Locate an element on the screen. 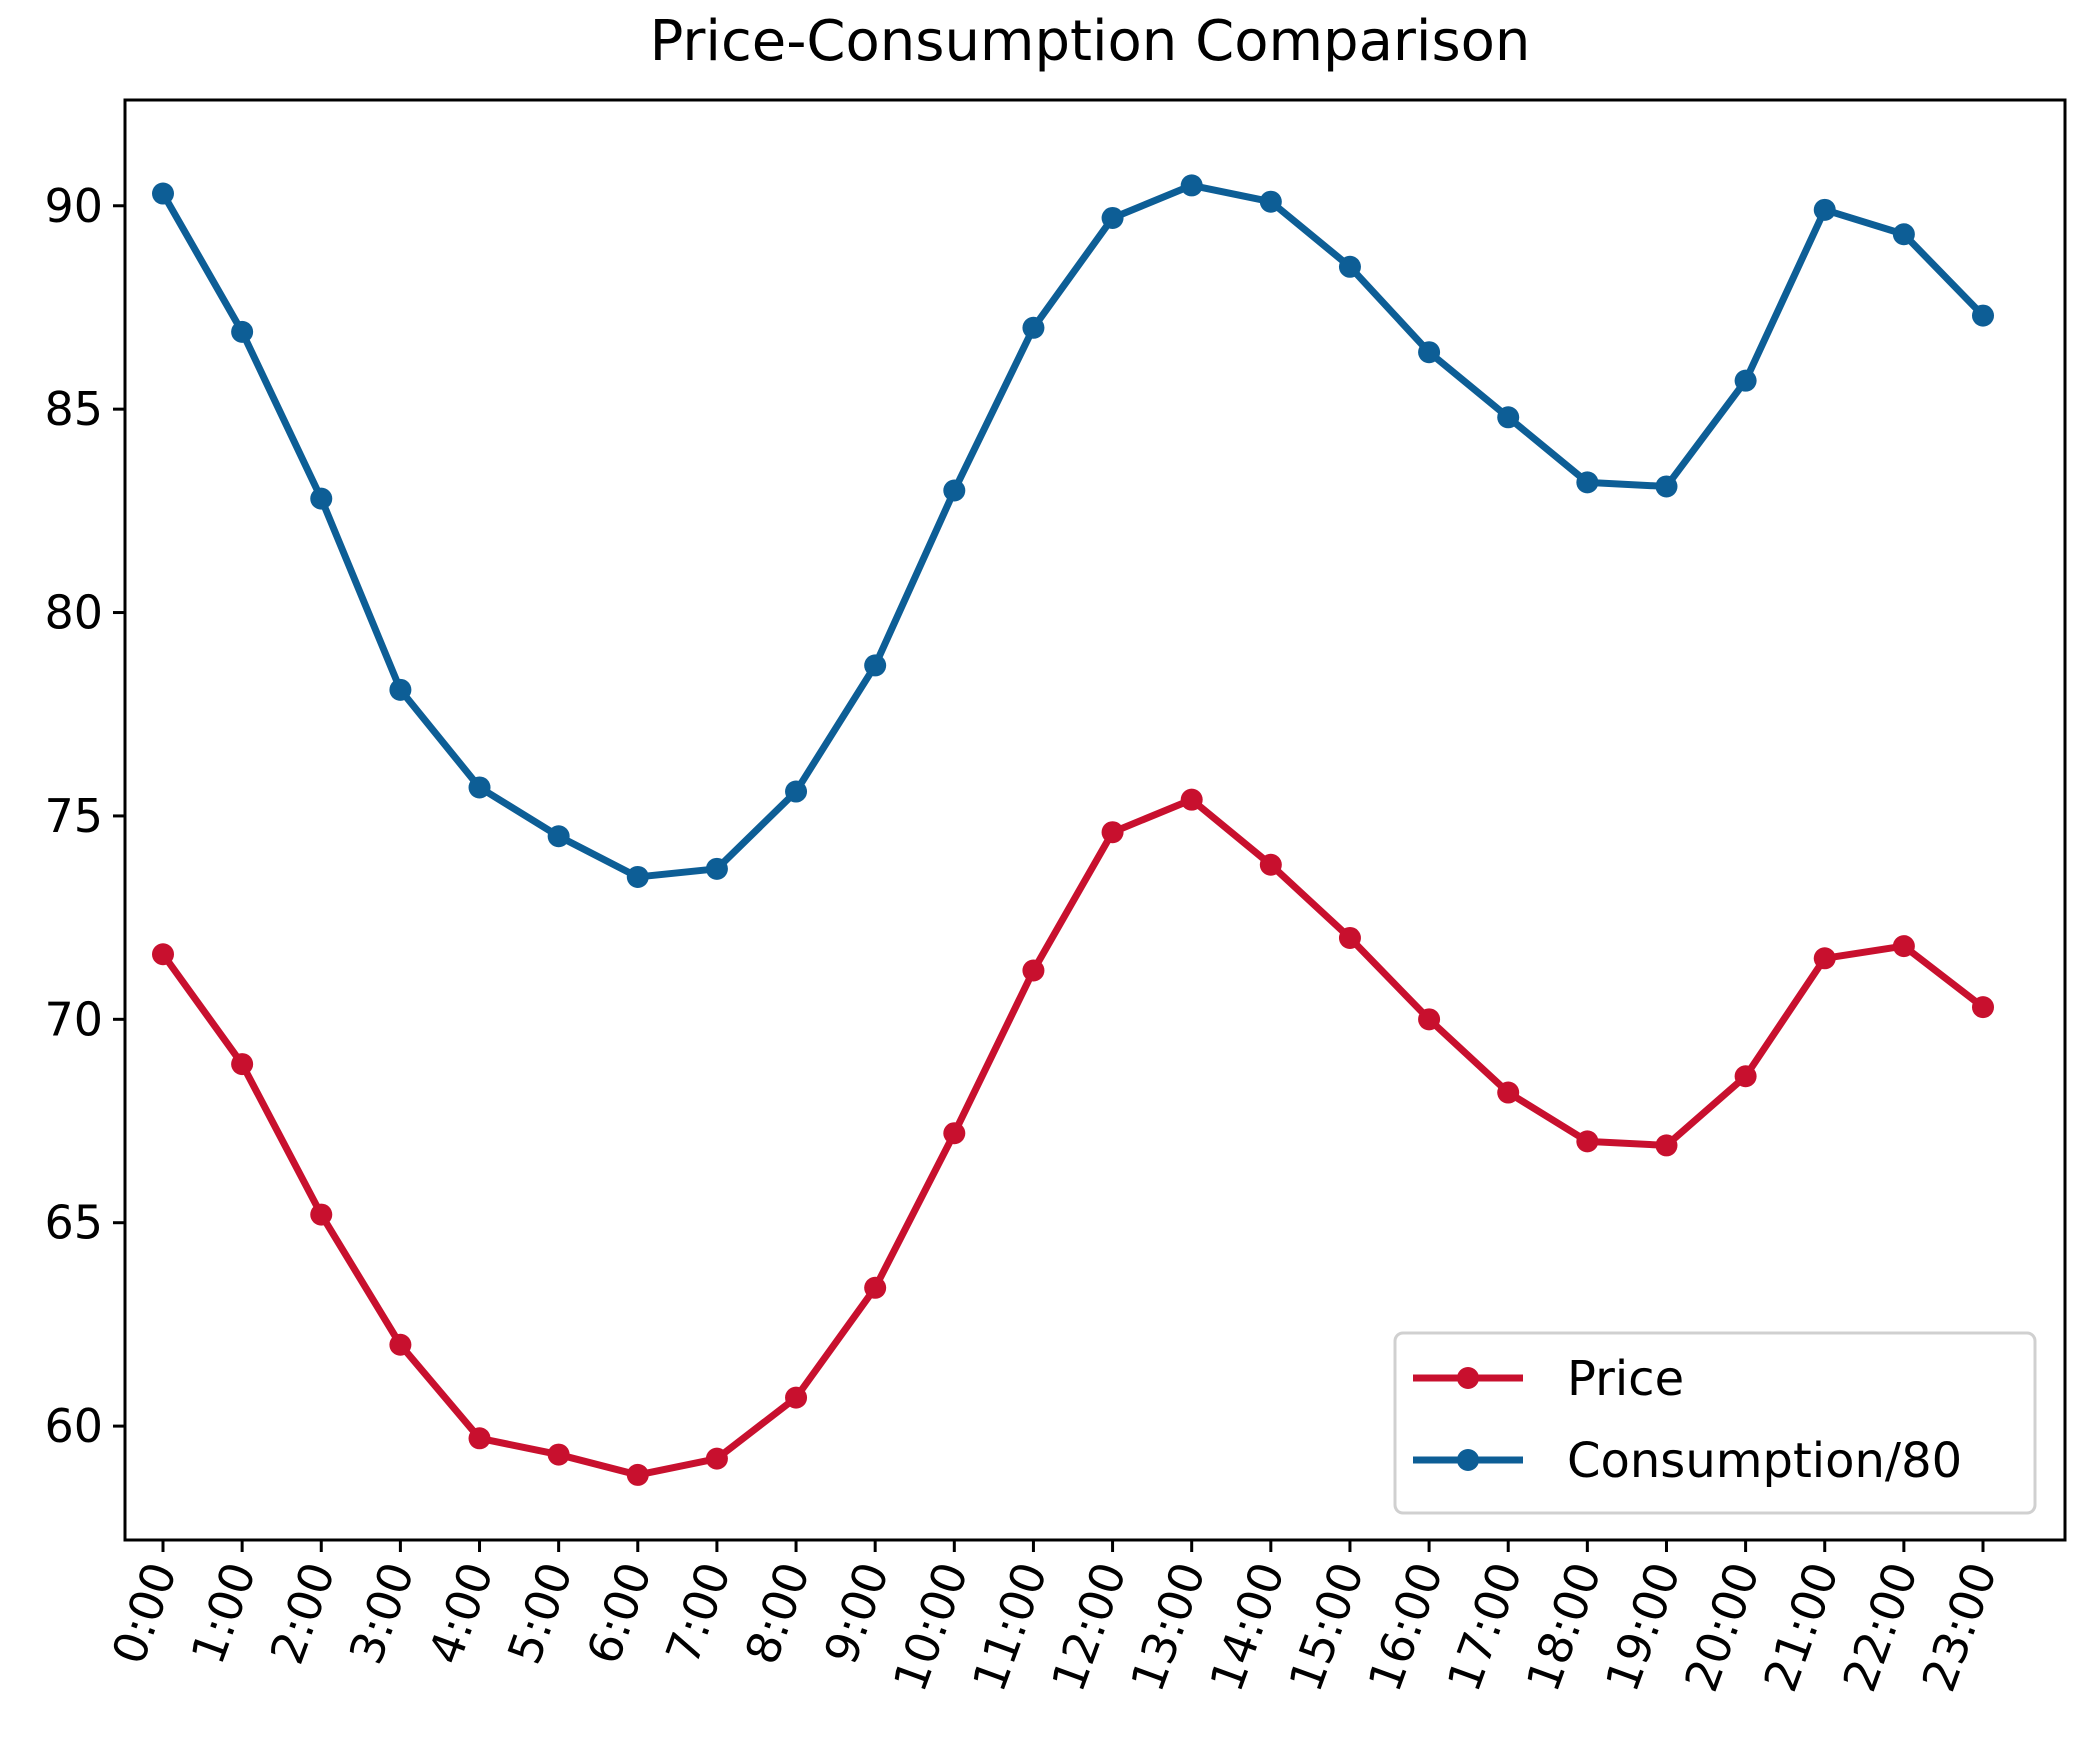 This screenshot has height=1753, width=2074. x-tick-label: 3:00 is located at coordinates (382, 1613).